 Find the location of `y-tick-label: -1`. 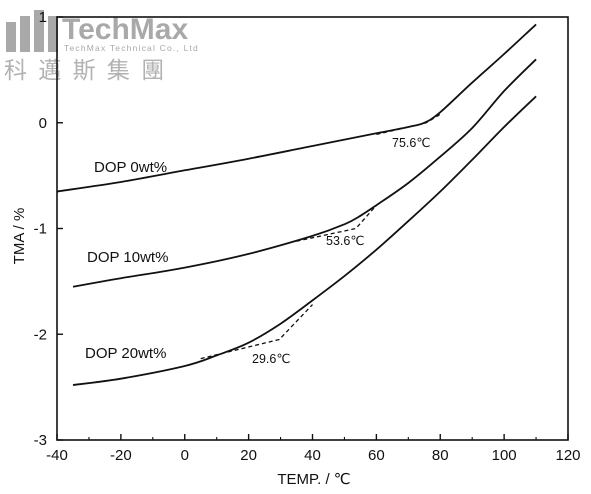

y-tick-label: -1 is located at coordinates (40, 229).